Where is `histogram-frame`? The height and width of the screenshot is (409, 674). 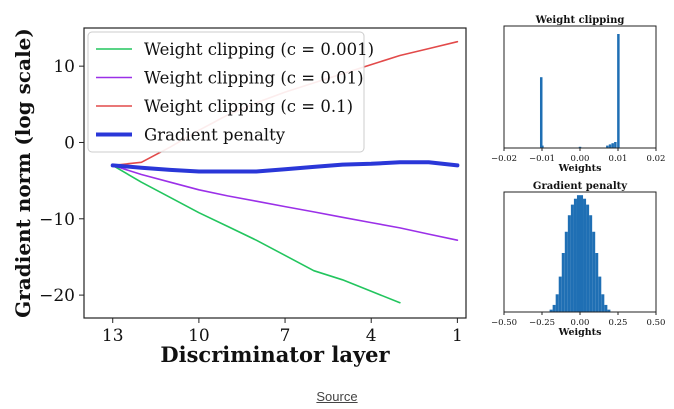 histogram-frame is located at coordinates (580, 87).